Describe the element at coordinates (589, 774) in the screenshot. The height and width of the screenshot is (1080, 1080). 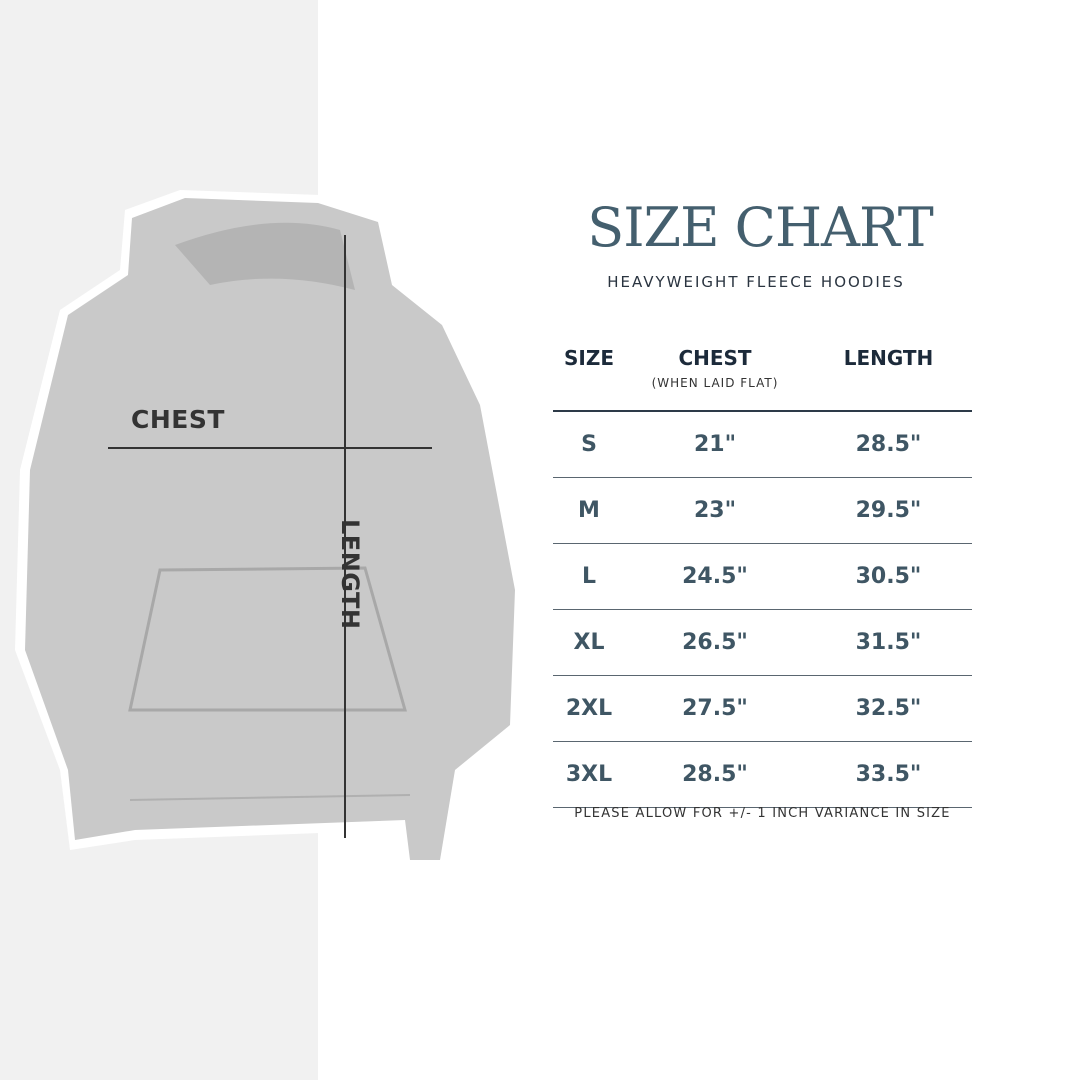
I see `cell-size: 3XL` at that location.